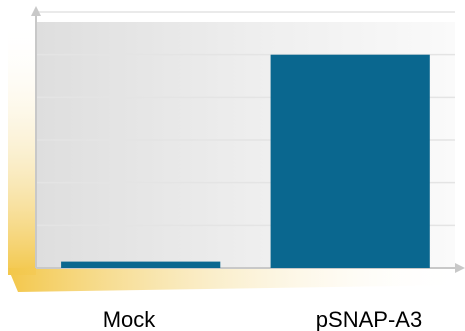 The height and width of the screenshot is (331, 465). What do you see at coordinates (22, 147) in the screenshot?
I see `left-wall-accent` at bounding box center [22, 147].